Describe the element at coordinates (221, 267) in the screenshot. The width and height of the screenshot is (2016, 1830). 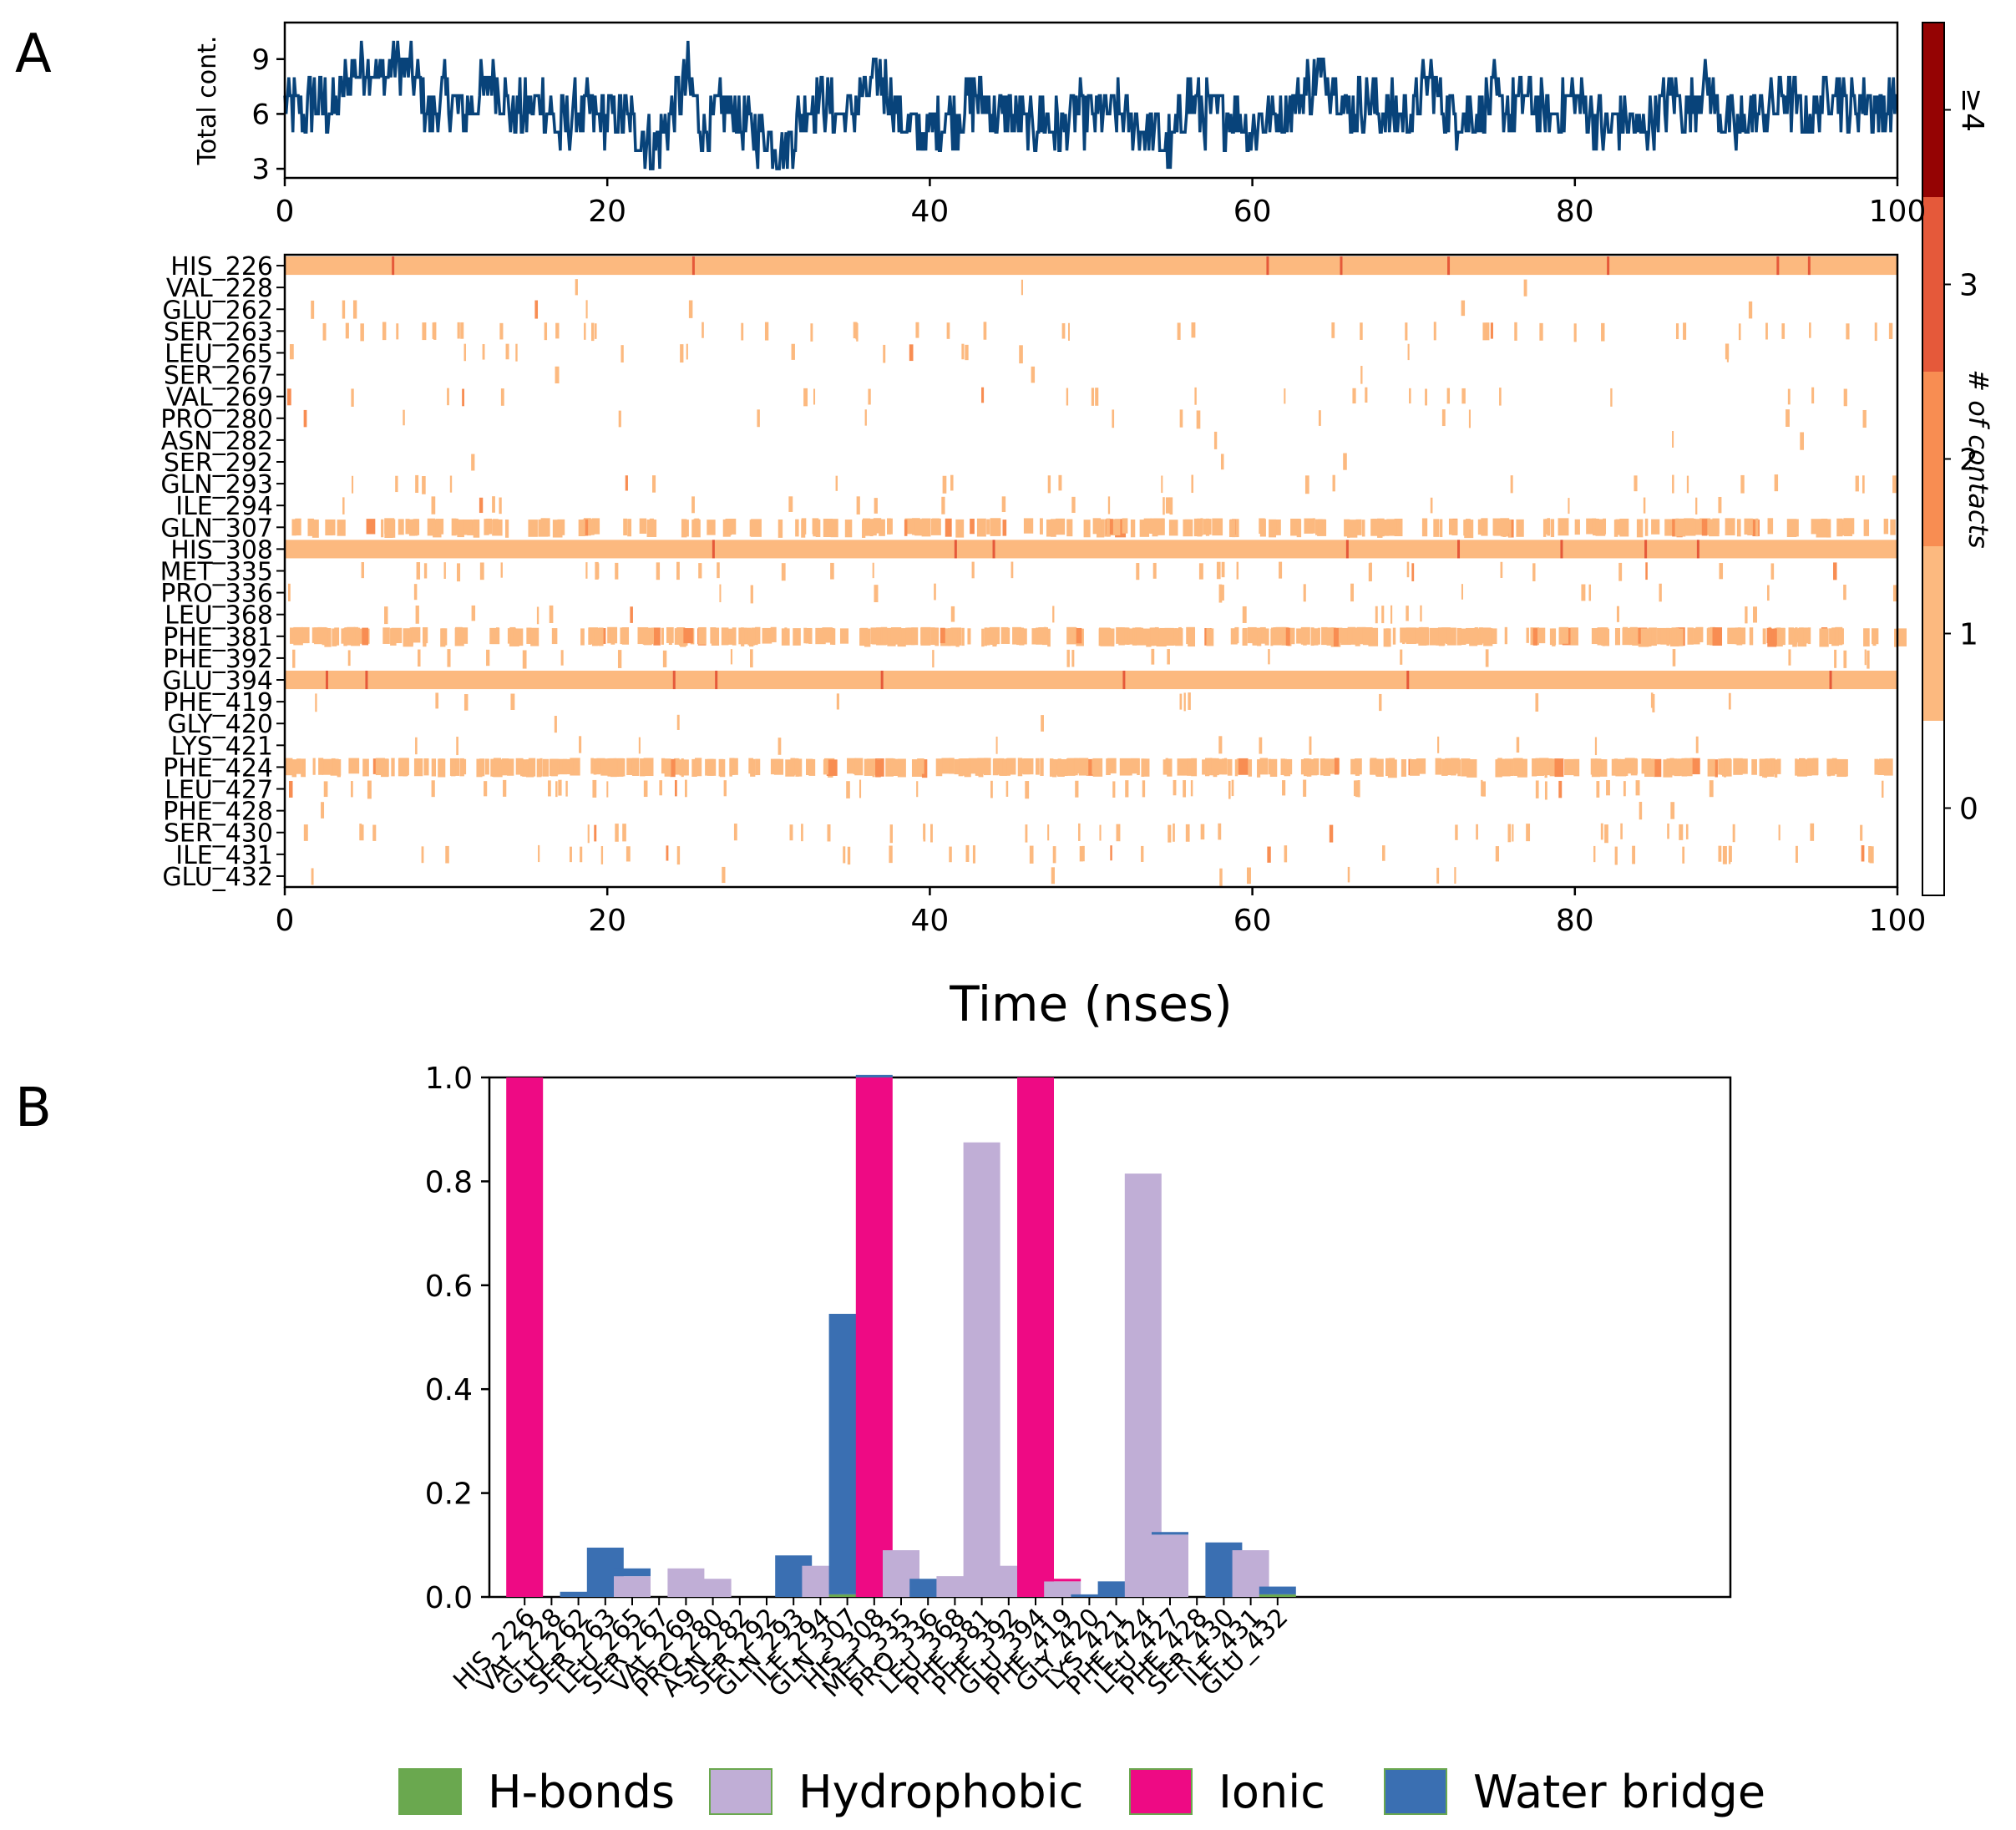
I see `heat-row-label-HIS_226: HIS_226` at that location.